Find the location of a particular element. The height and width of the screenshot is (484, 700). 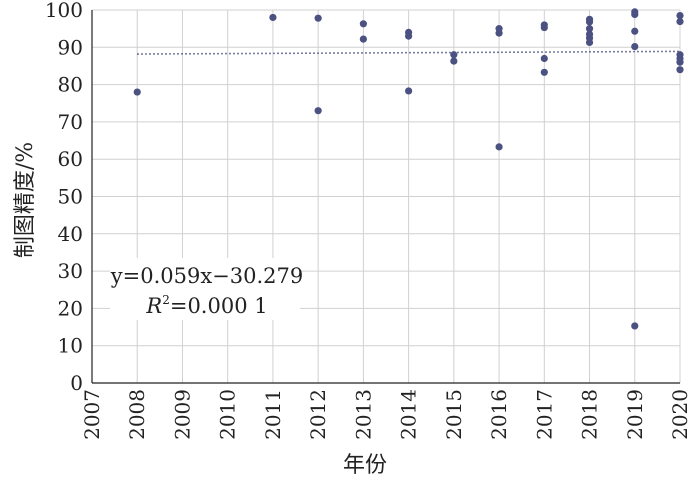

x-tick-label: 2010 is located at coordinates (228, 414).